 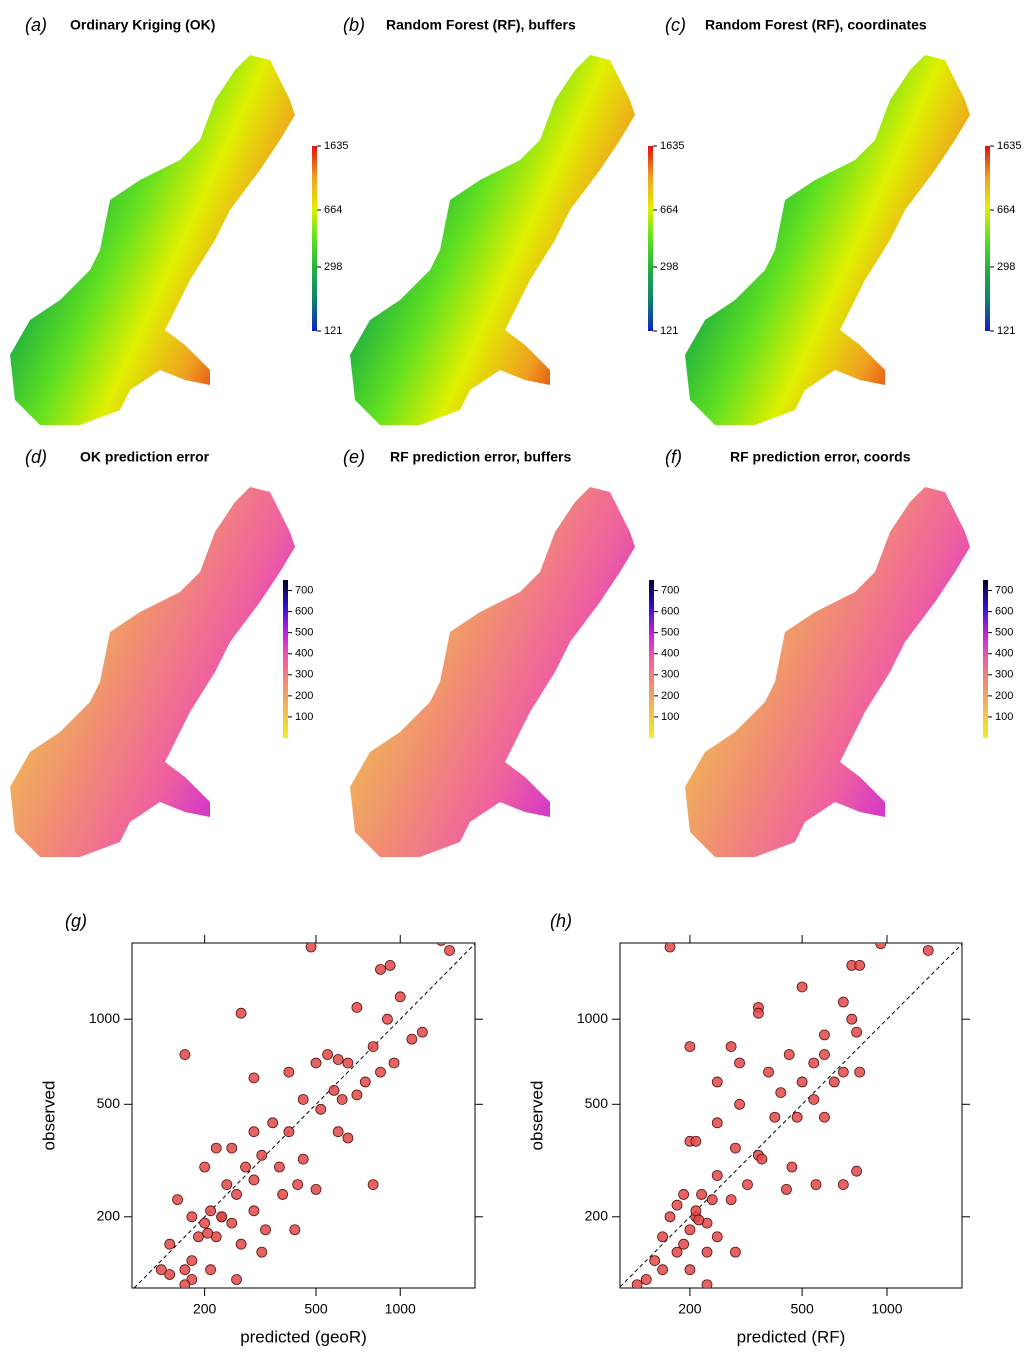 What do you see at coordinates (673, 457) in the screenshot?
I see `panel-label: (f)` at bounding box center [673, 457].